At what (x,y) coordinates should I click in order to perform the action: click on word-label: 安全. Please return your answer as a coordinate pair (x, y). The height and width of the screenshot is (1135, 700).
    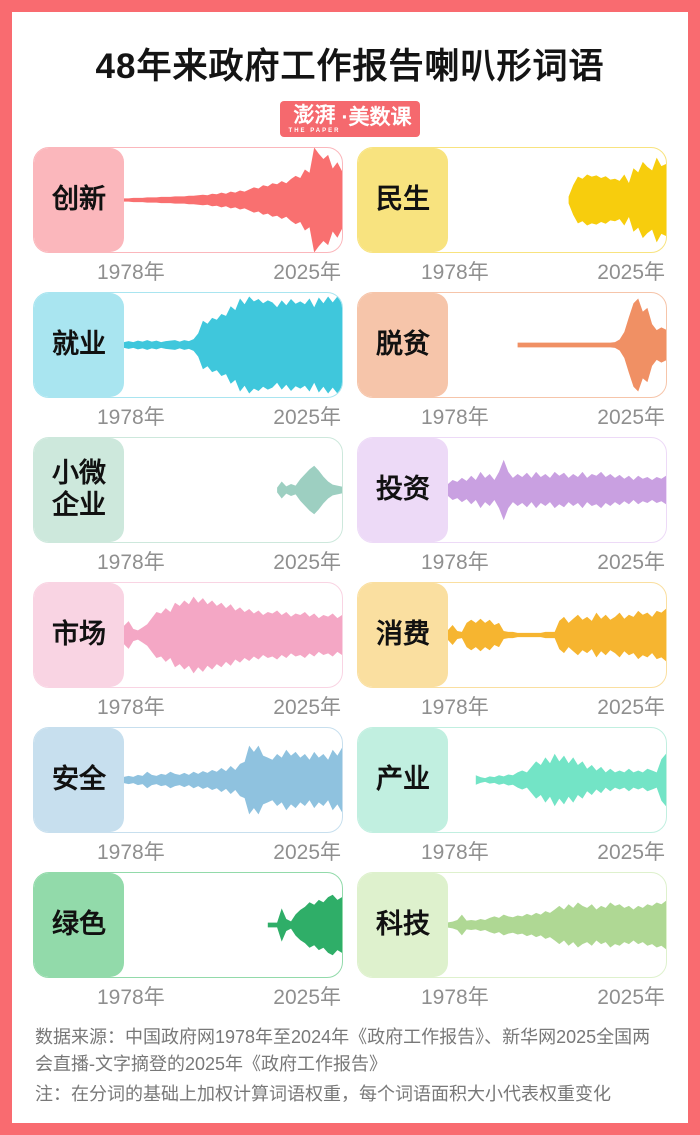
    Looking at the image, I should click on (79, 780).